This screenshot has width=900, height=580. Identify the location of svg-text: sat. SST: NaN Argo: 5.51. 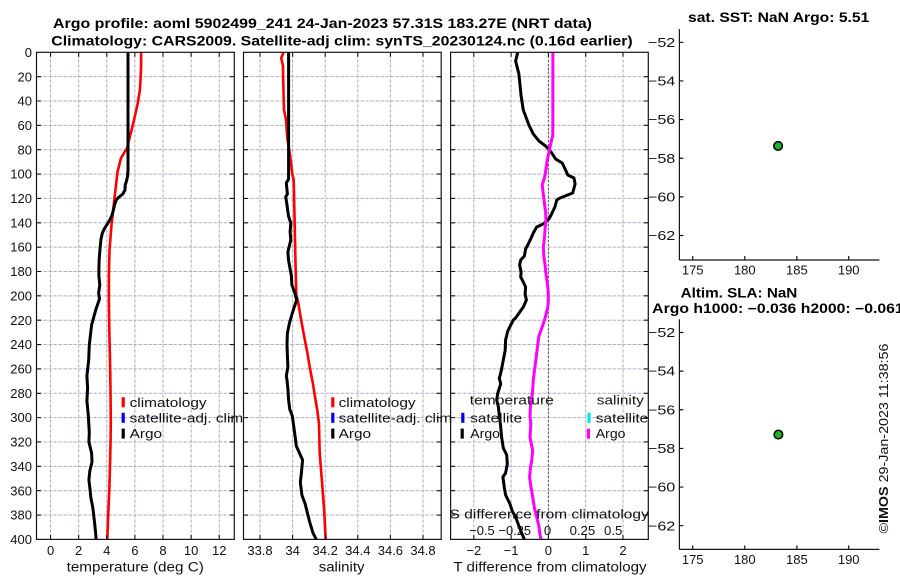
(779, 17).